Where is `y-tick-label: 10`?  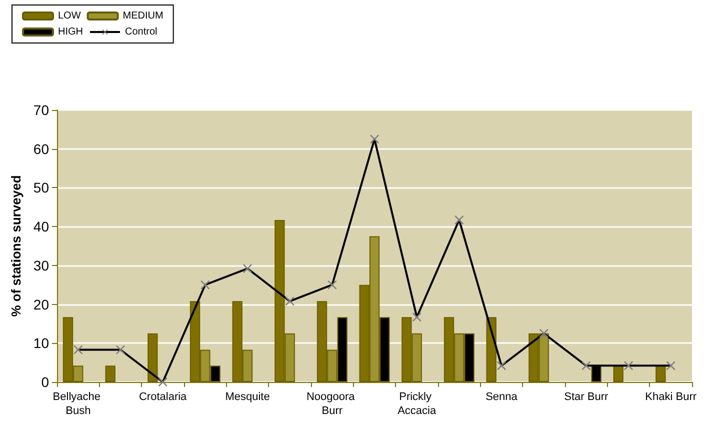
y-tick-label: 10 is located at coordinates (41, 343).